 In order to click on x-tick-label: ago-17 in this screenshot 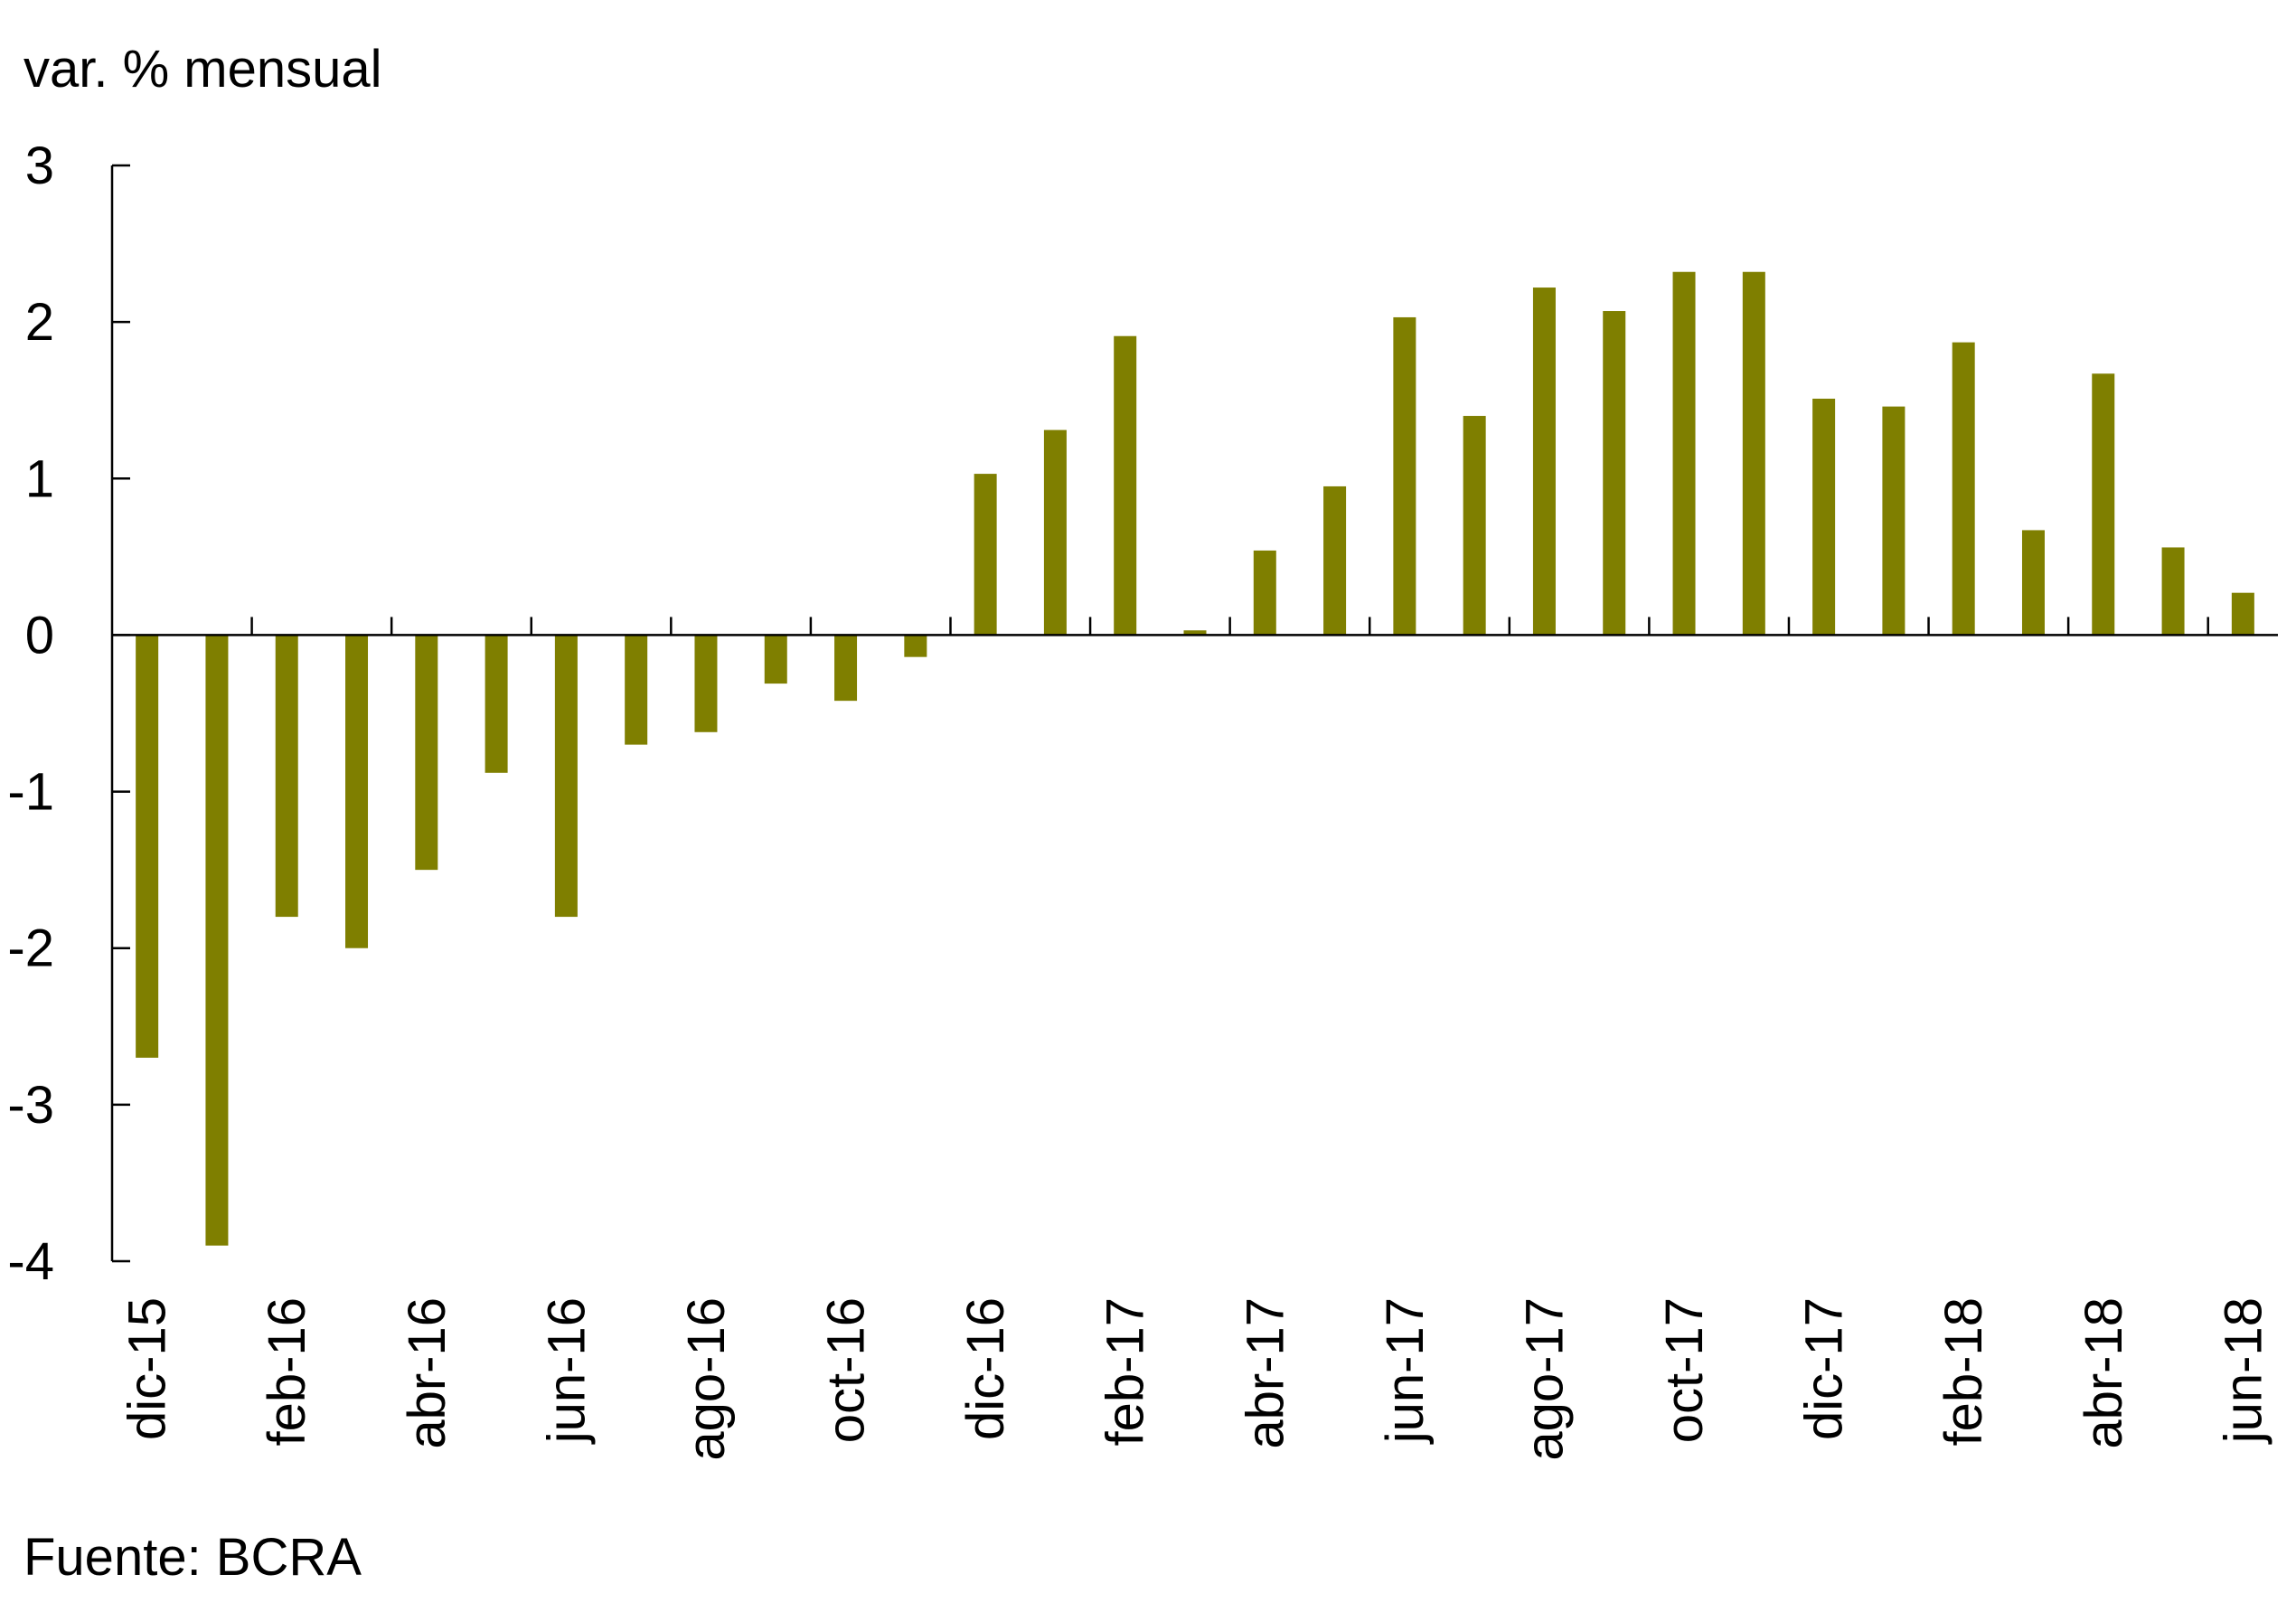, I will do `click(1544, 1379)`.